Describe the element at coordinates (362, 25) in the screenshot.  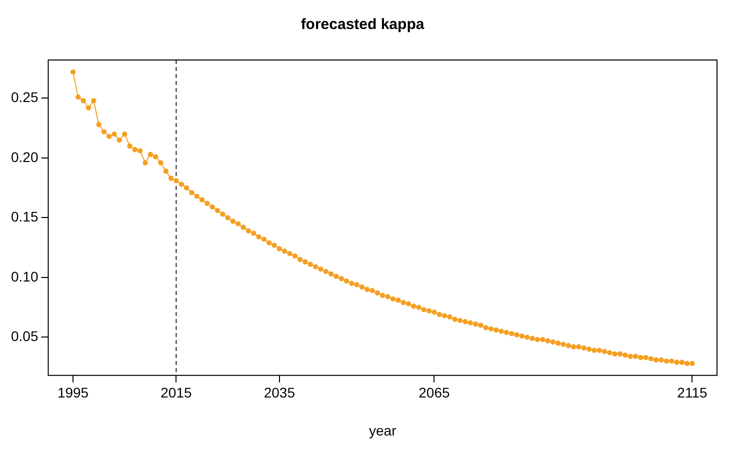
I see `chart-title: forecasted kappa` at that location.